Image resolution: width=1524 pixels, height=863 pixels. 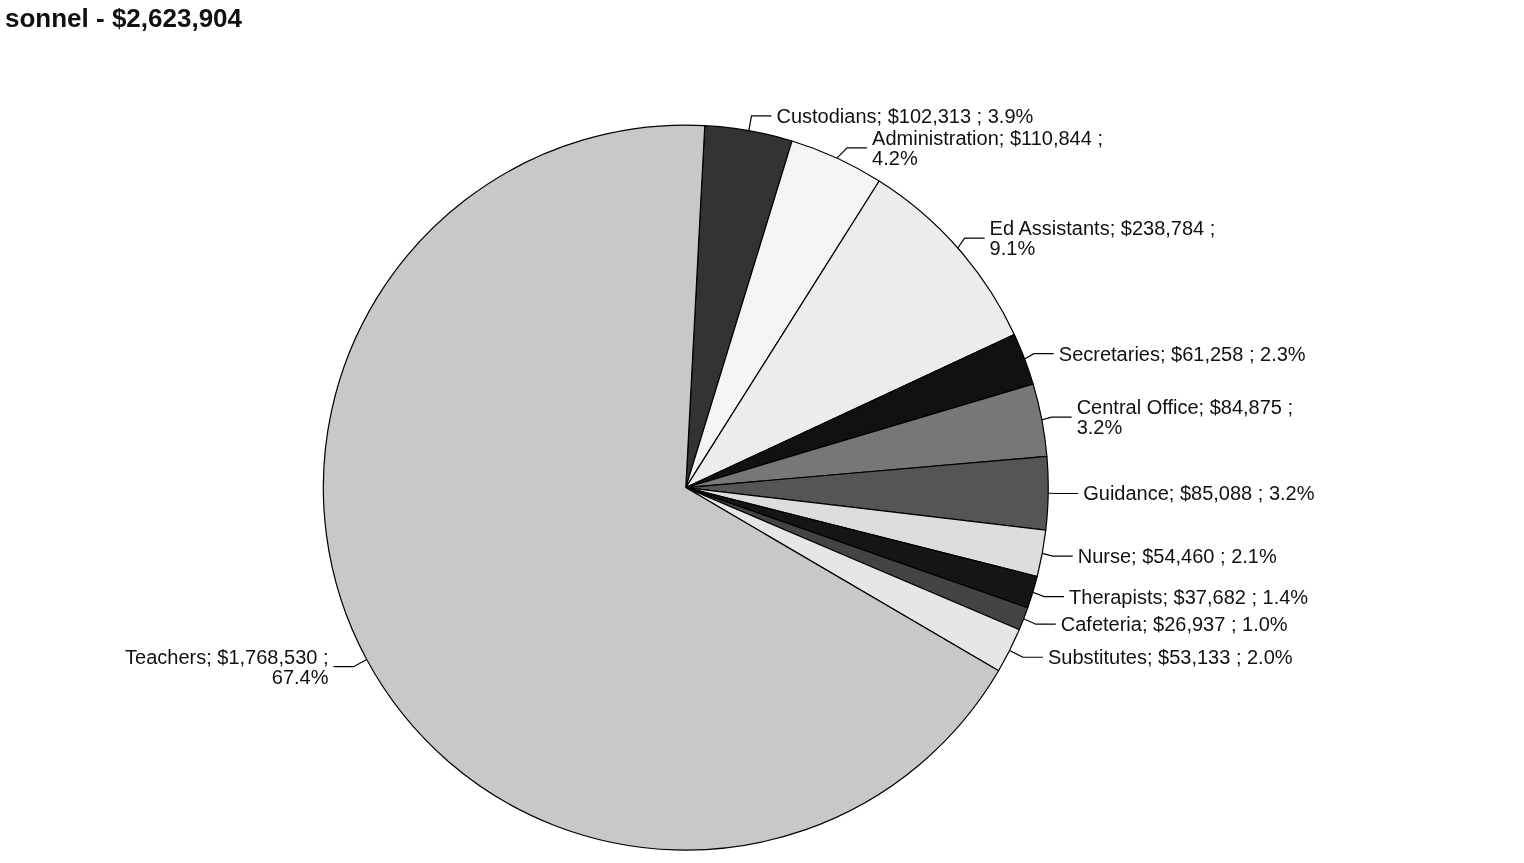 I want to click on chart-title: sonnel - $2,623,904, so click(x=124, y=18).